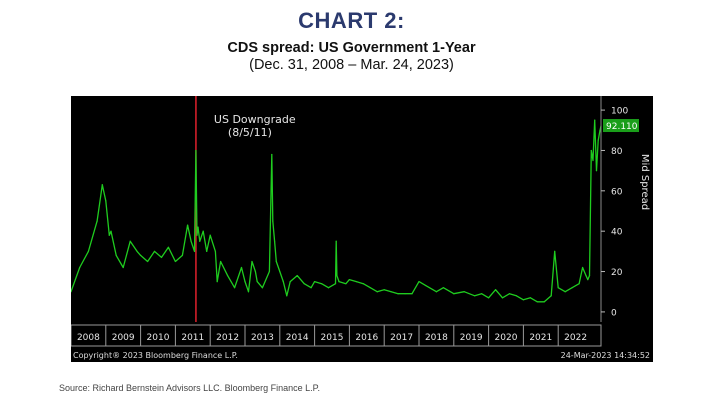  Describe the element at coordinates (262, 338) in the screenshot. I see `x-tick-label: 2013` at that location.